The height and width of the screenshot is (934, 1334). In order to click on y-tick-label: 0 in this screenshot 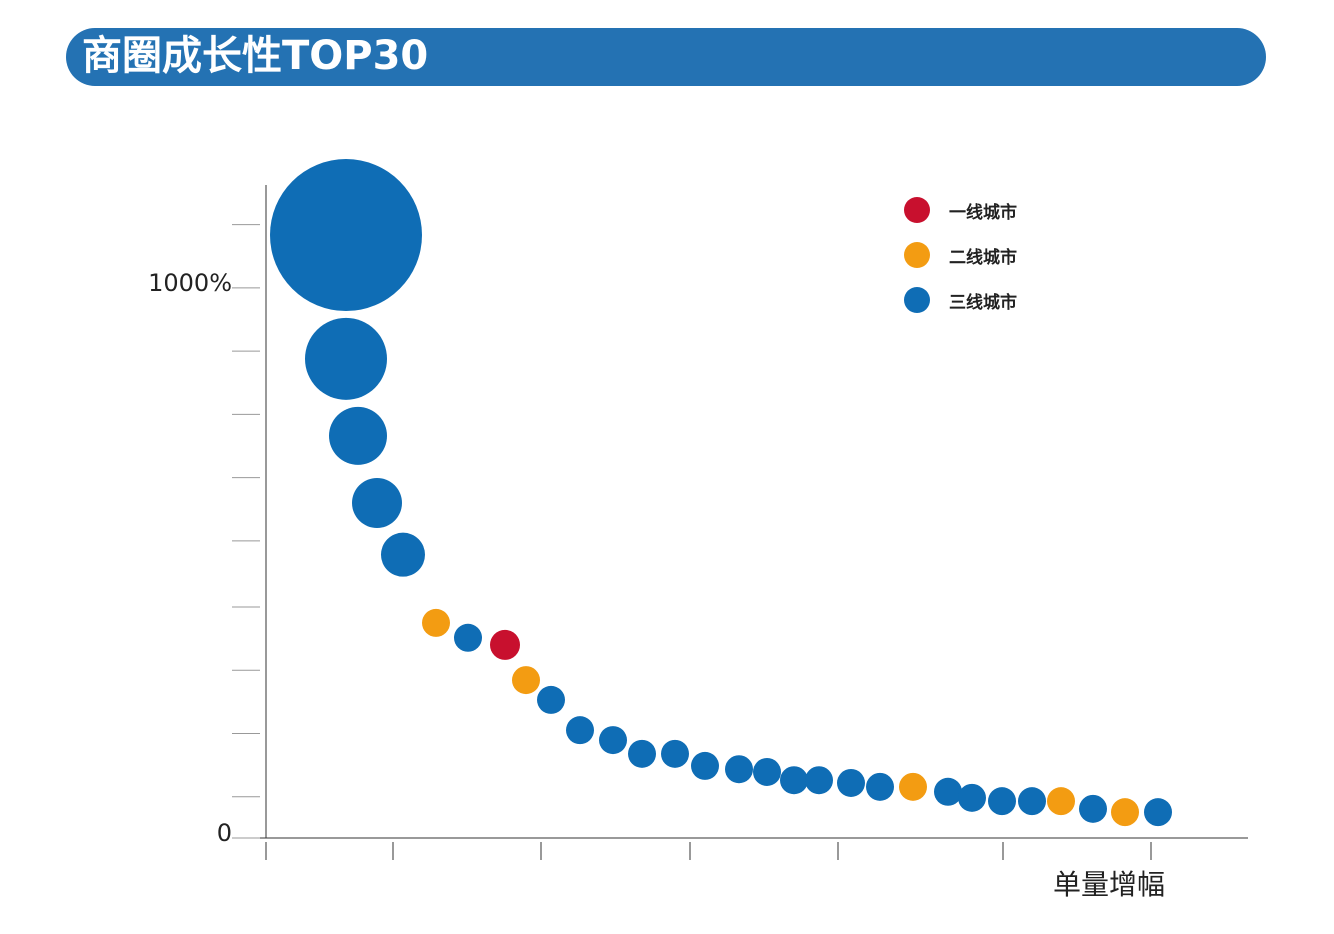, I will do `click(224, 833)`.